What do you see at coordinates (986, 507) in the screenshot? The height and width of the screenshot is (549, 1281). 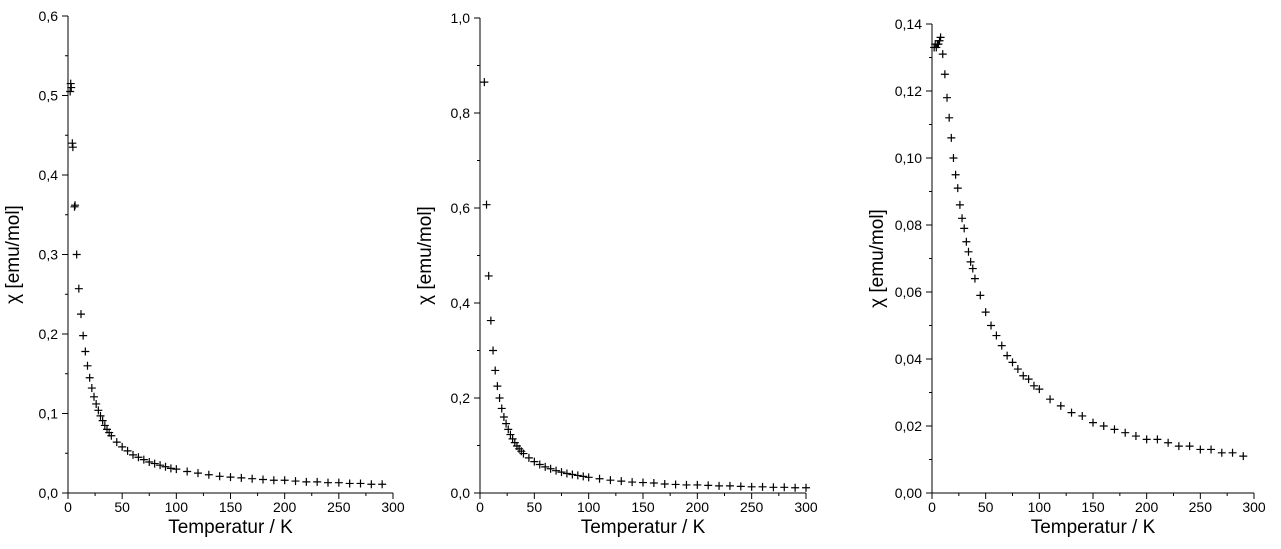 I see `x-tick-label: 50` at bounding box center [986, 507].